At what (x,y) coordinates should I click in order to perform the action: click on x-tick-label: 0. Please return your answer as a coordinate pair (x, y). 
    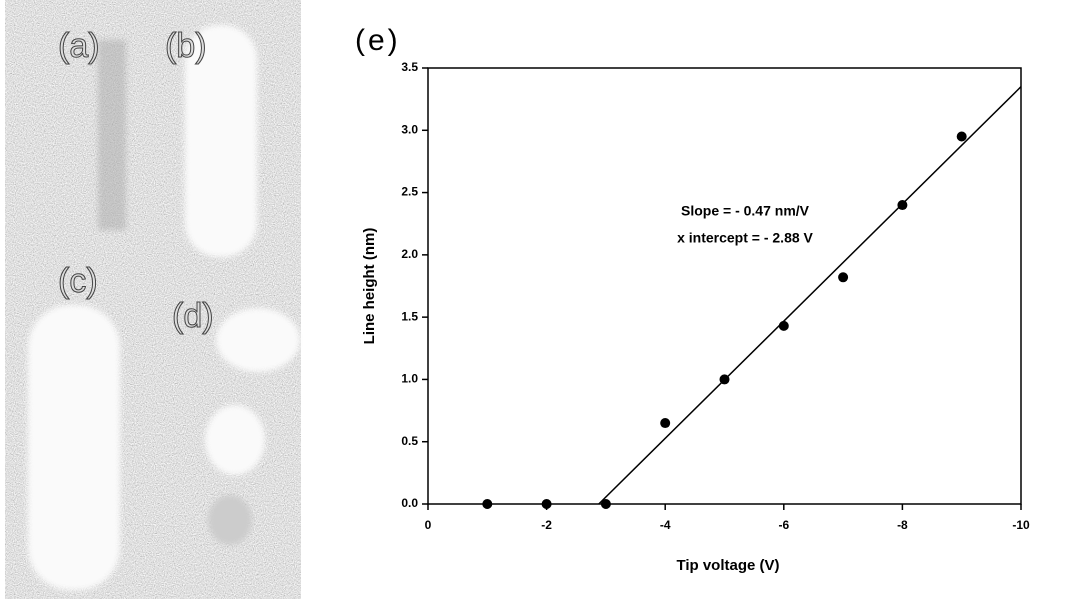
    Looking at the image, I should click on (428, 525).